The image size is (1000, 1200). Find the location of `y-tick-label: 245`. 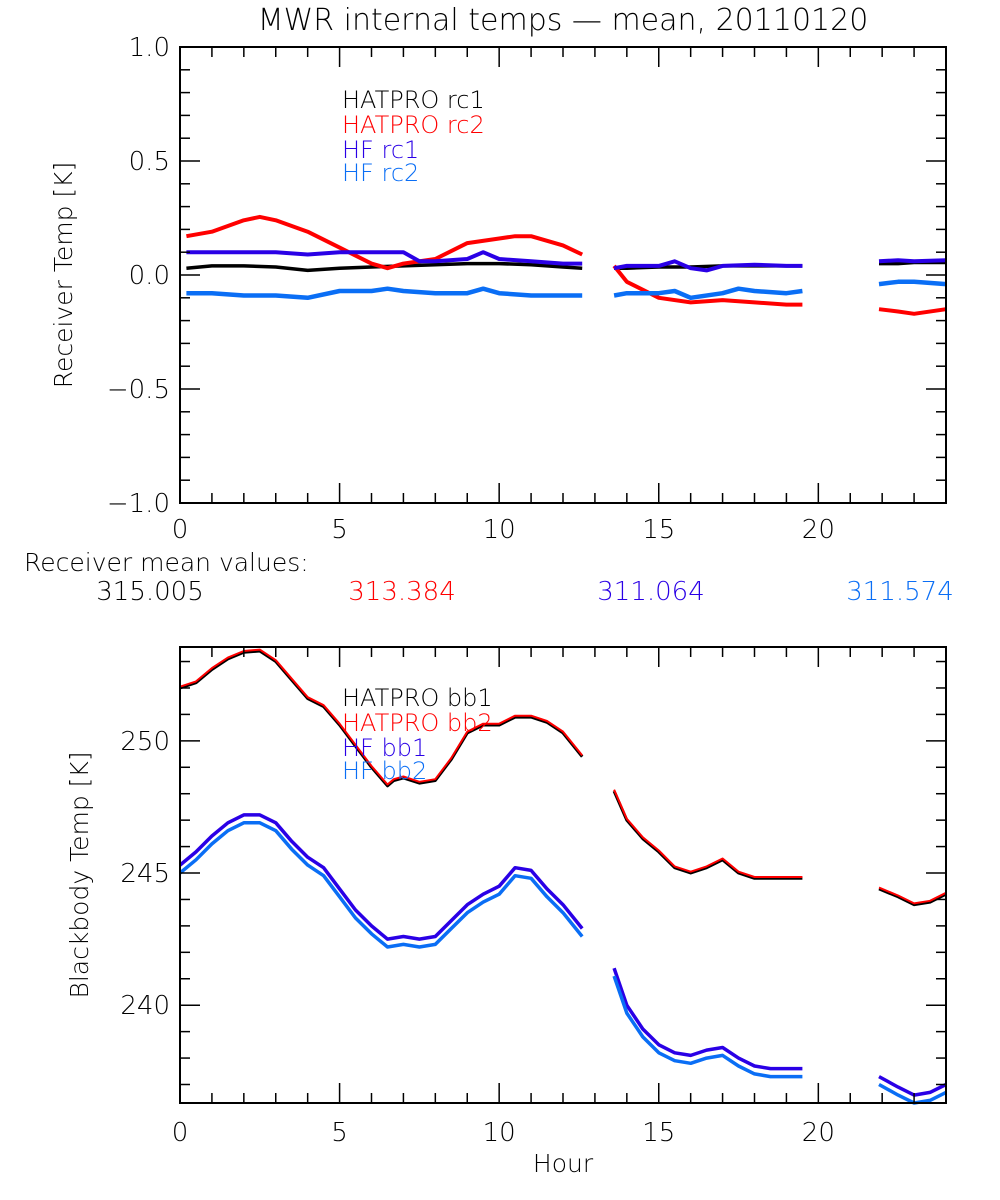

y-tick-label: 245 is located at coordinates (145, 874).